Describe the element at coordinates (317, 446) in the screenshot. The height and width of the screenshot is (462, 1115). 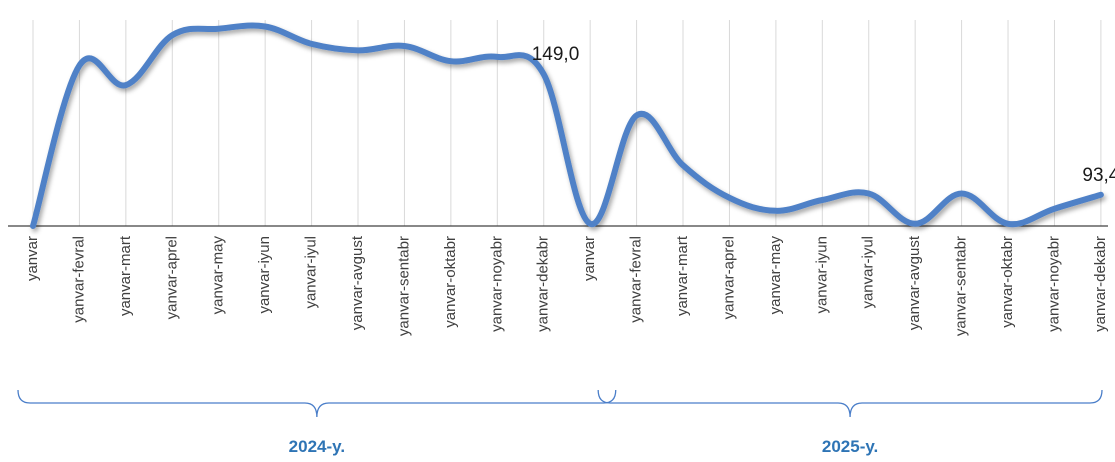
I see `year-label: 2024-y.` at that location.